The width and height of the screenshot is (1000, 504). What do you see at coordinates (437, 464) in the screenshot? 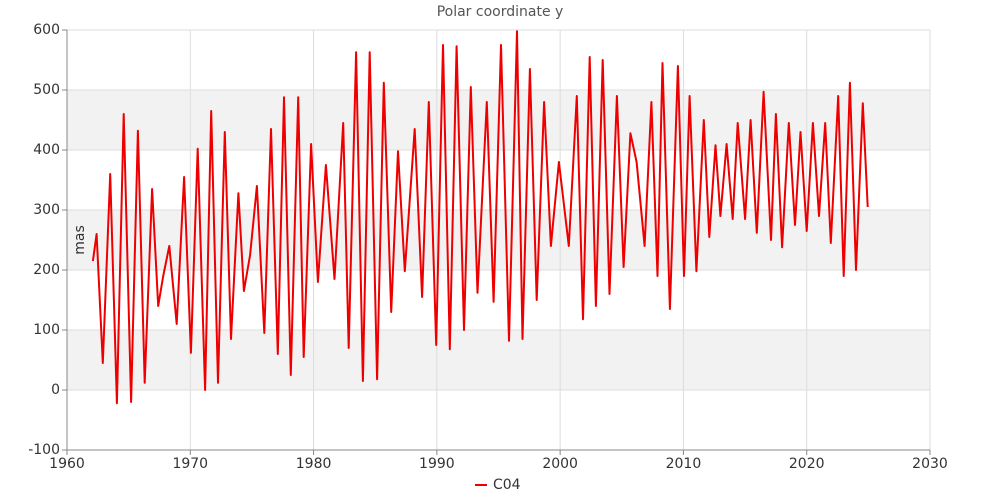
I see `x-tick-label: 1990` at bounding box center [437, 464].